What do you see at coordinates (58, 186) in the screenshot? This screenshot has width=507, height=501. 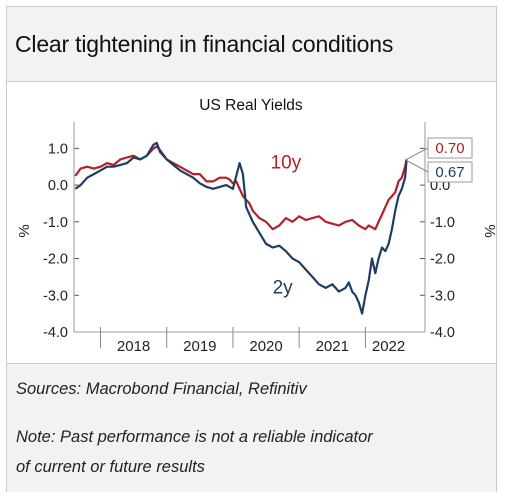 I see `y-tick-label-left: 0.0` at bounding box center [58, 186].